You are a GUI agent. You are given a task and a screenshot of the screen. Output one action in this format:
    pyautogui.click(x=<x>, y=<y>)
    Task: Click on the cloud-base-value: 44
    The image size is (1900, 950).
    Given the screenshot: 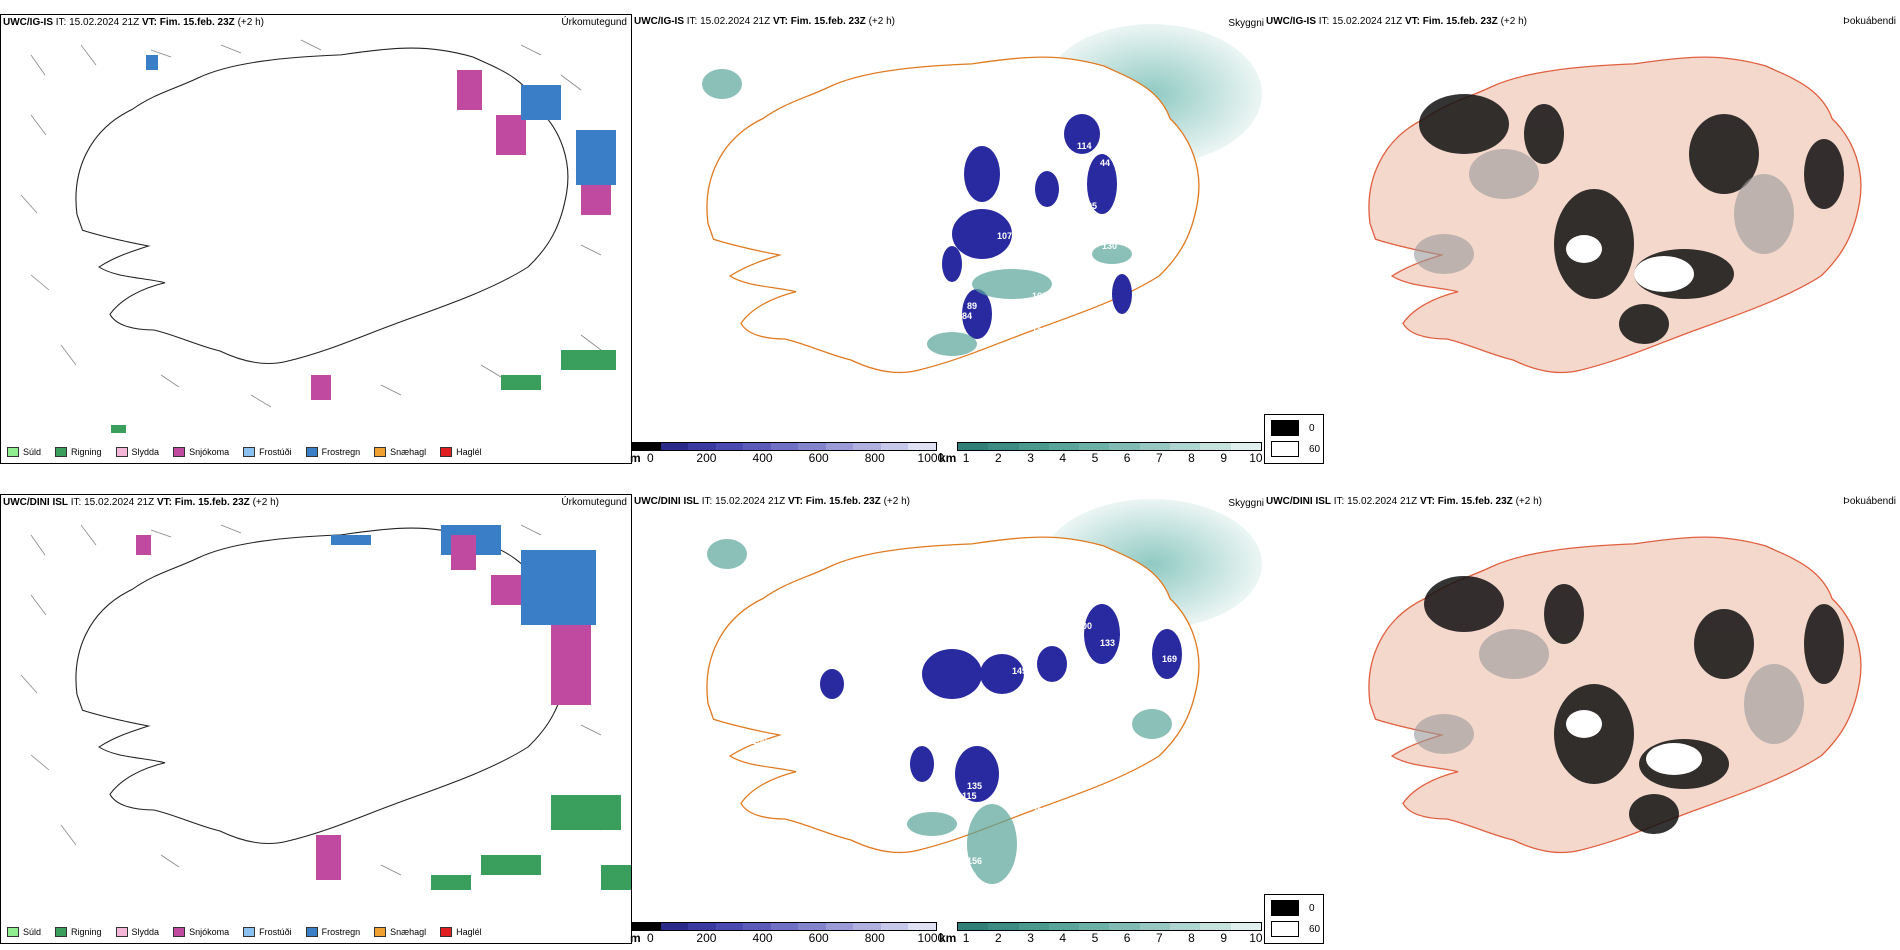 What is the action you would take?
    pyautogui.click(x=1105, y=163)
    